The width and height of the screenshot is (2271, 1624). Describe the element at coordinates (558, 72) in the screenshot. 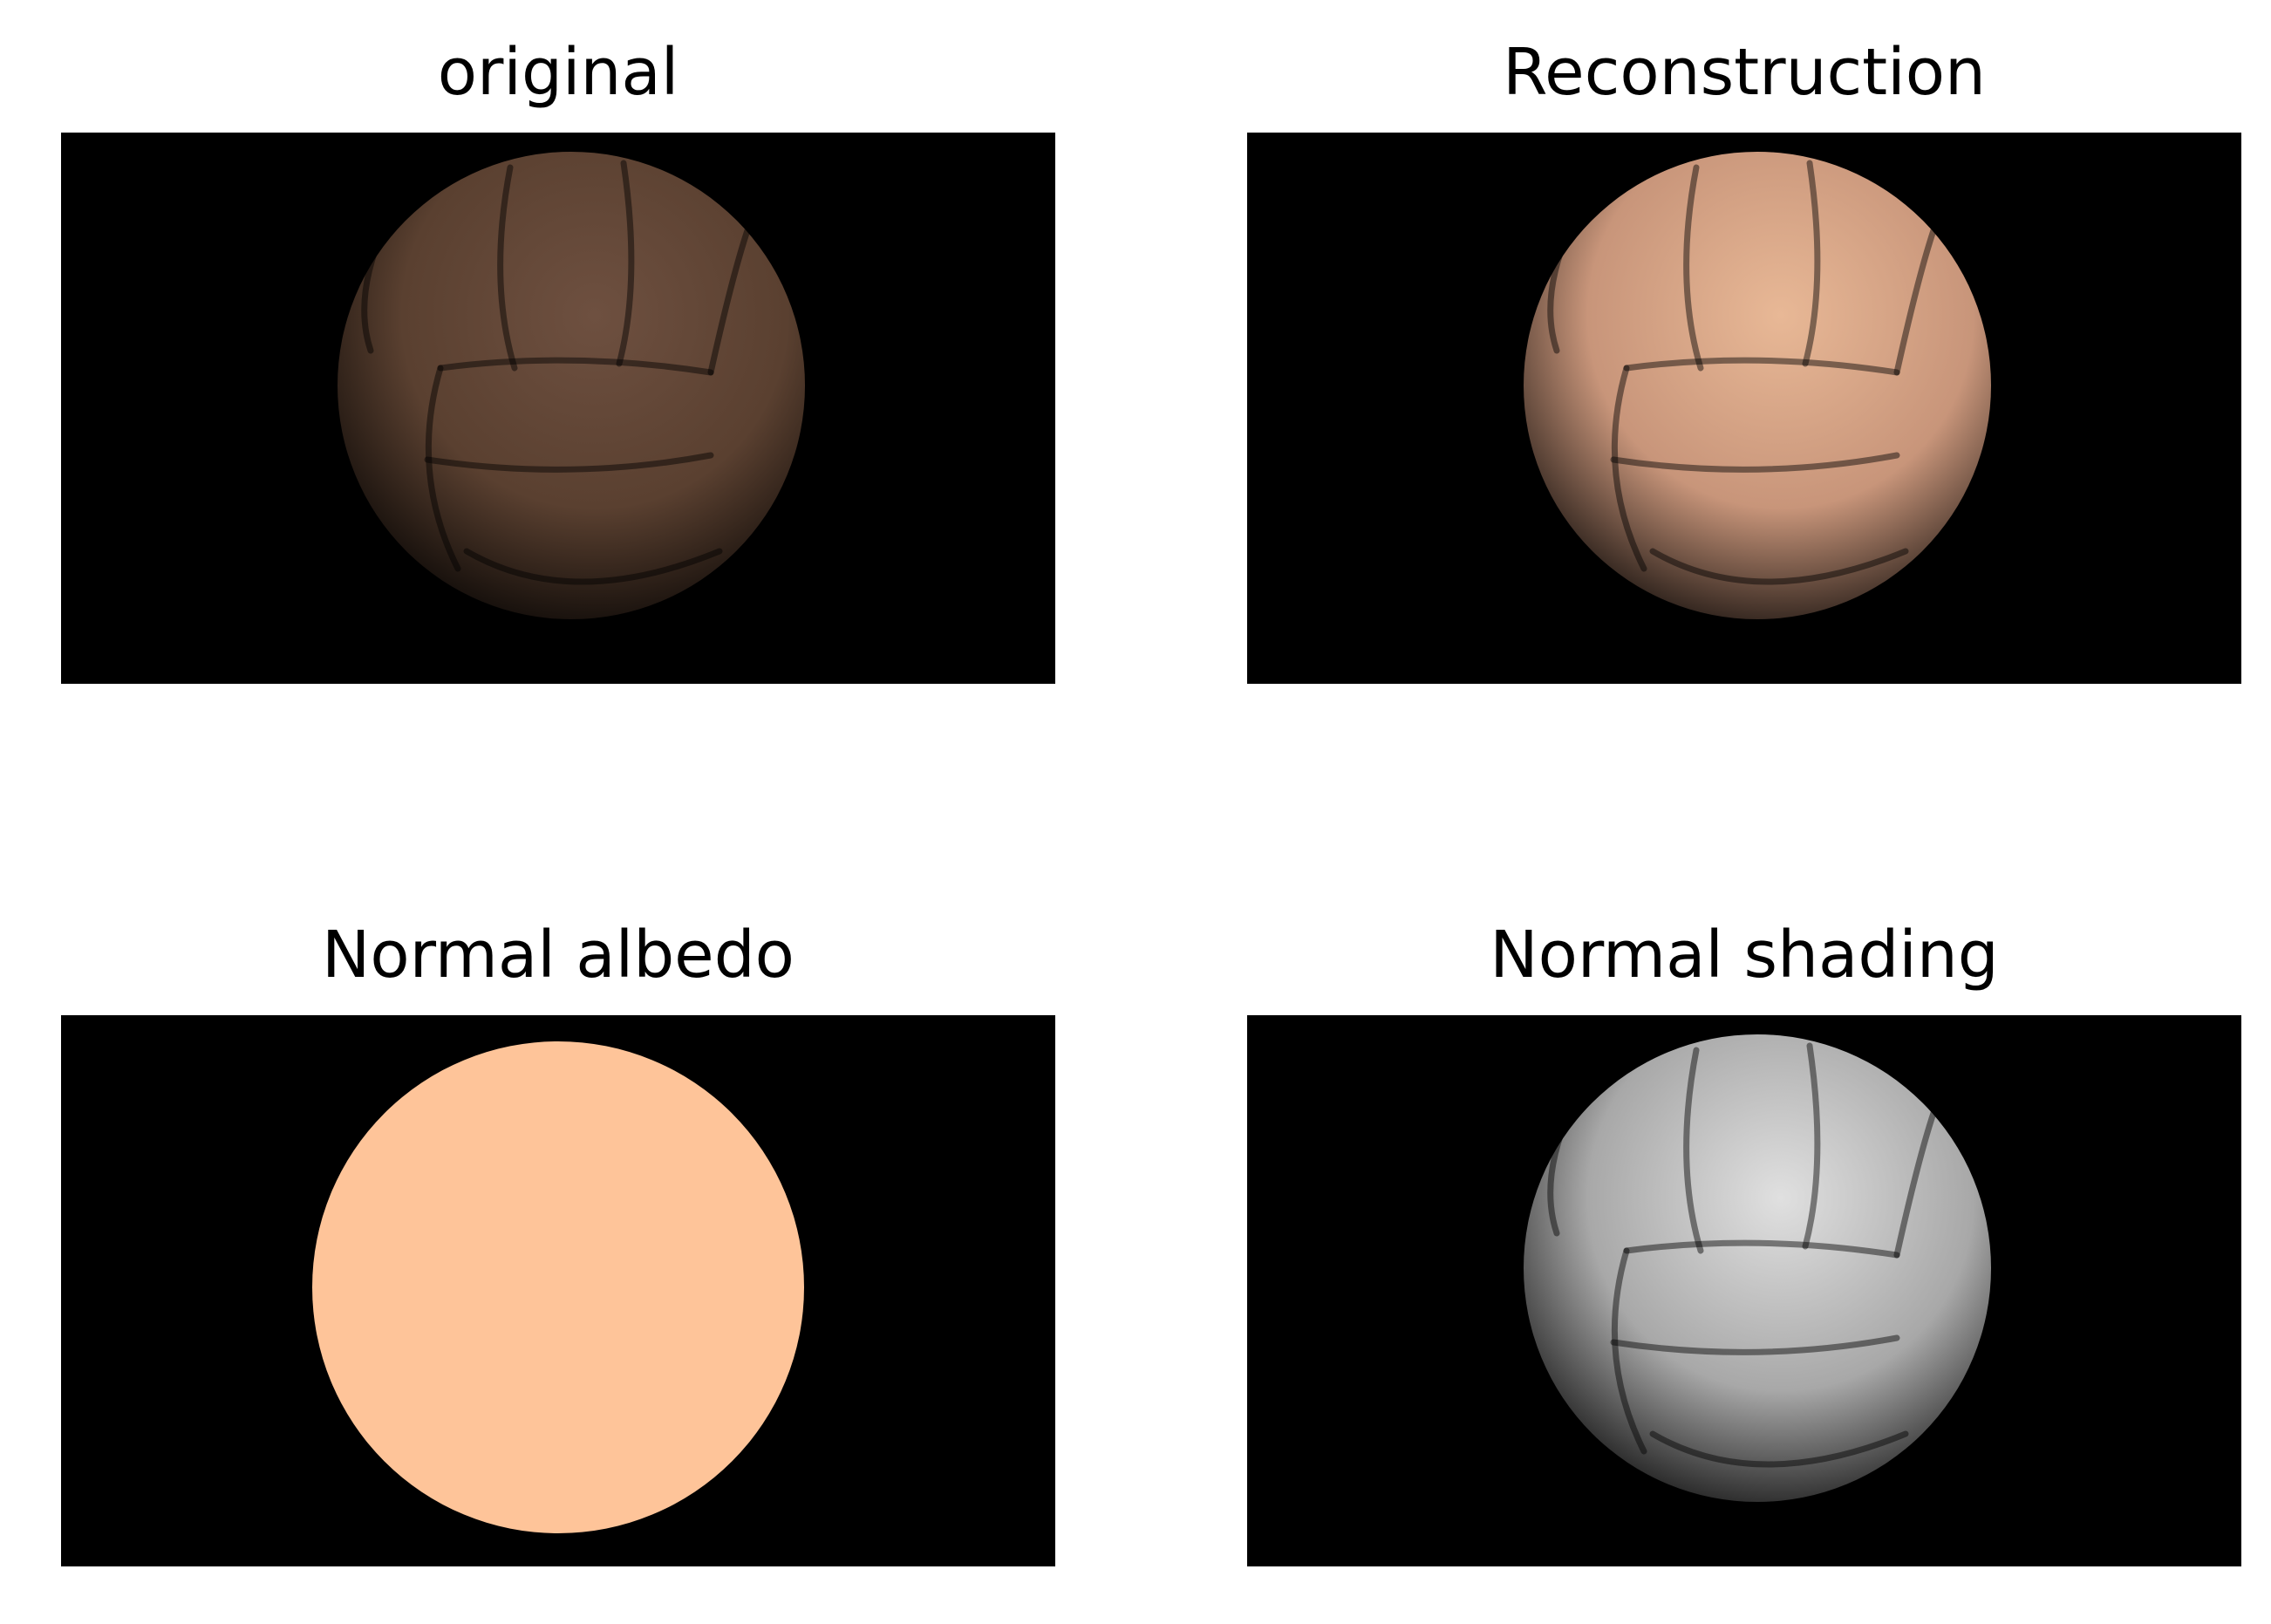

I see `panel-original-title: original` at that location.